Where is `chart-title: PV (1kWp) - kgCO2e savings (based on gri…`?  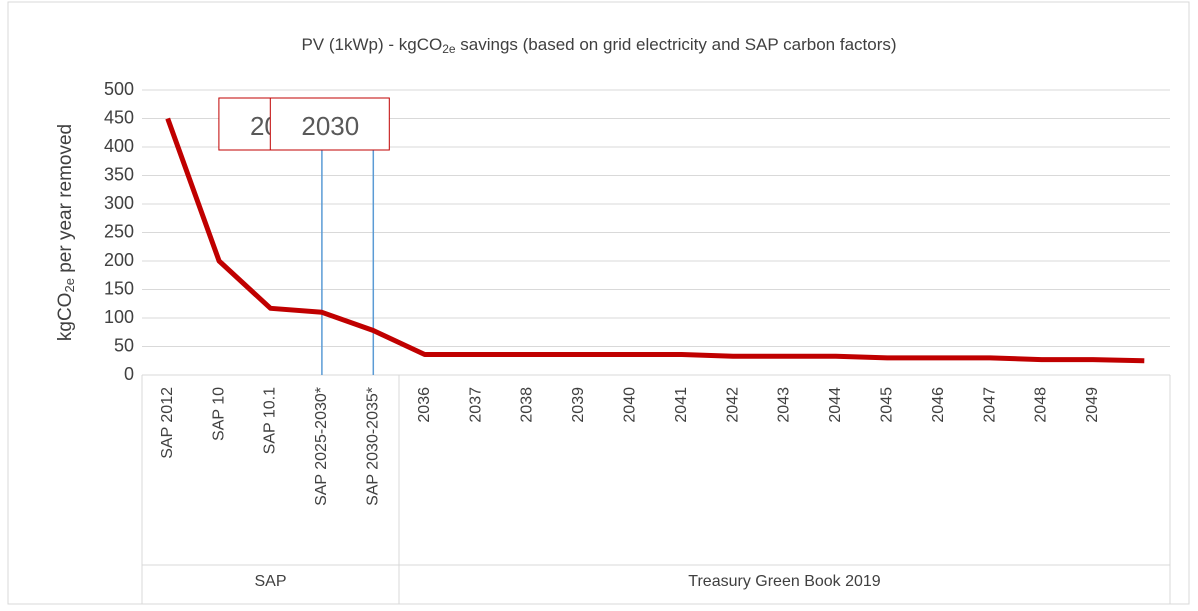 chart-title: PV (1kWp) - kgCO2e savings (based on gri… is located at coordinates (598, 45).